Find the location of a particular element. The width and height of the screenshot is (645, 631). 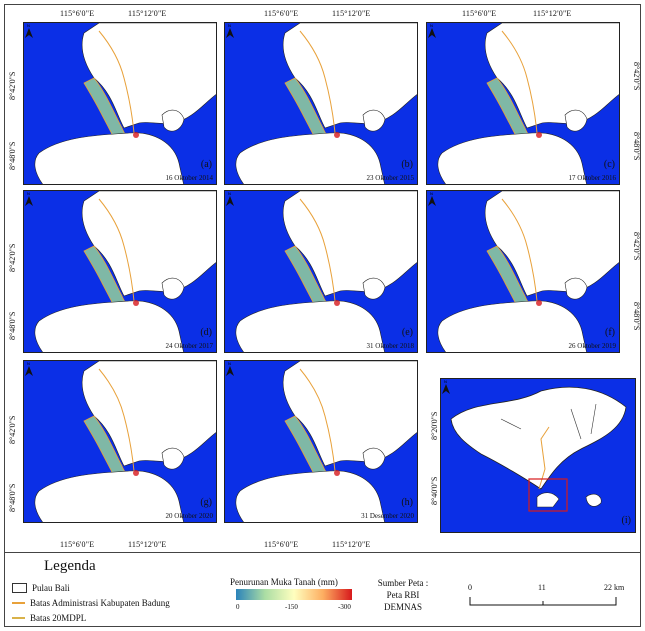

panel-label: (a) is located at coordinates (206, 164).